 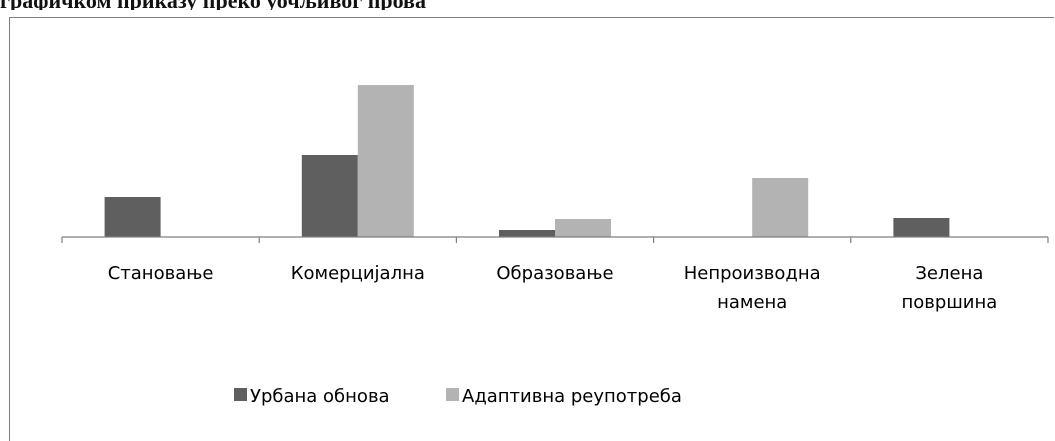 What do you see at coordinates (752, 288) in the screenshot?
I see `x-tick-label-3: Непроизводна намена` at bounding box center [752, 288].